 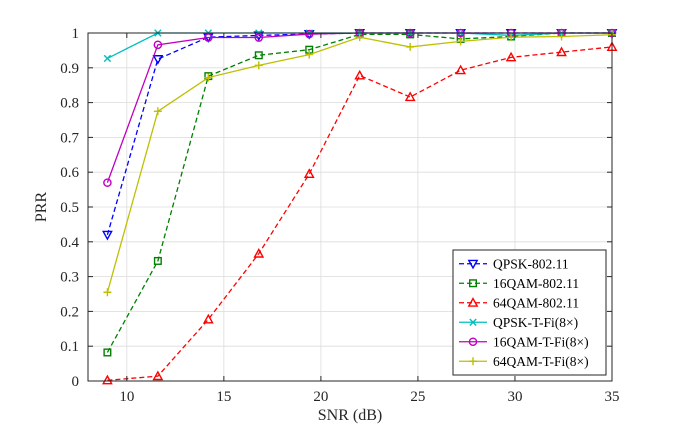 I want to click on x-tick-label: 35, so click(x=612, y=397).